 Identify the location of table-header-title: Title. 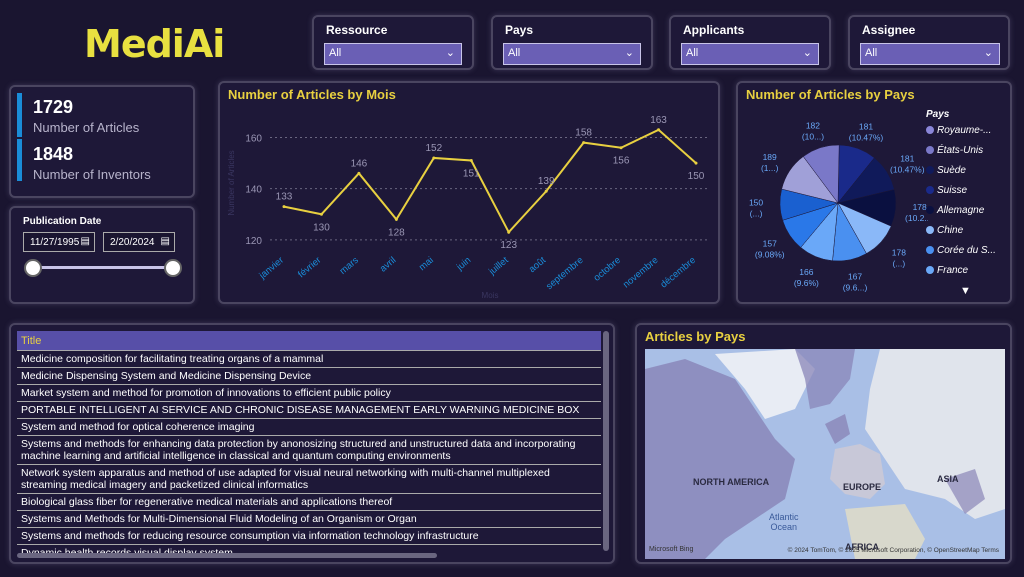
(309, 341).